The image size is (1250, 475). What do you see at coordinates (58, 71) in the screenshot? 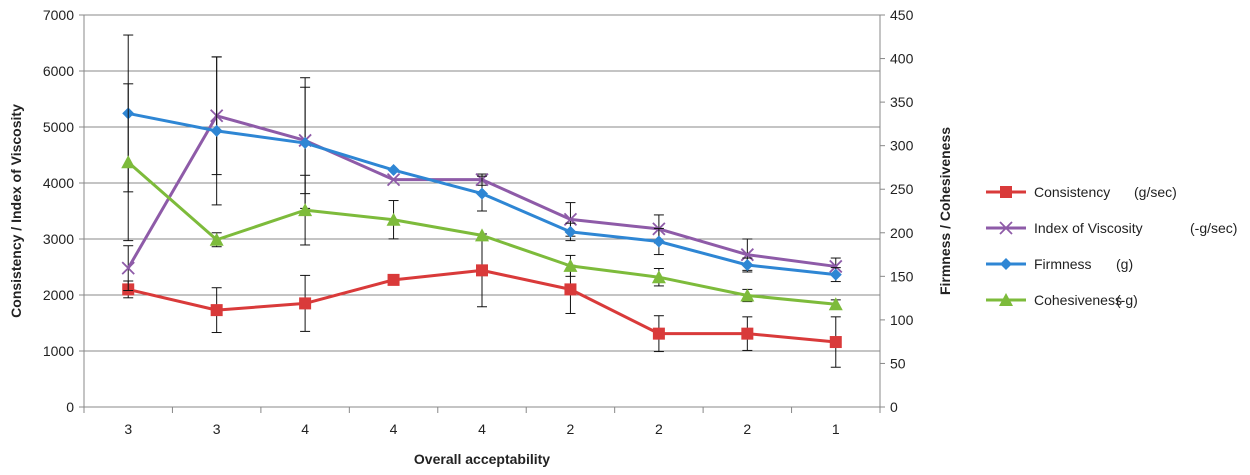
I see `y-left-tick-label: 6000` at bounding box center [58, 71].